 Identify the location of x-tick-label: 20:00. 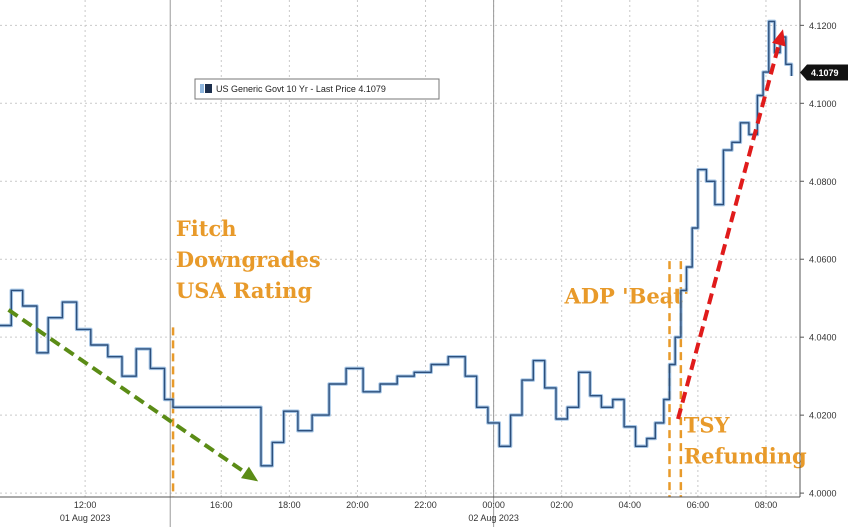
(357, 505).